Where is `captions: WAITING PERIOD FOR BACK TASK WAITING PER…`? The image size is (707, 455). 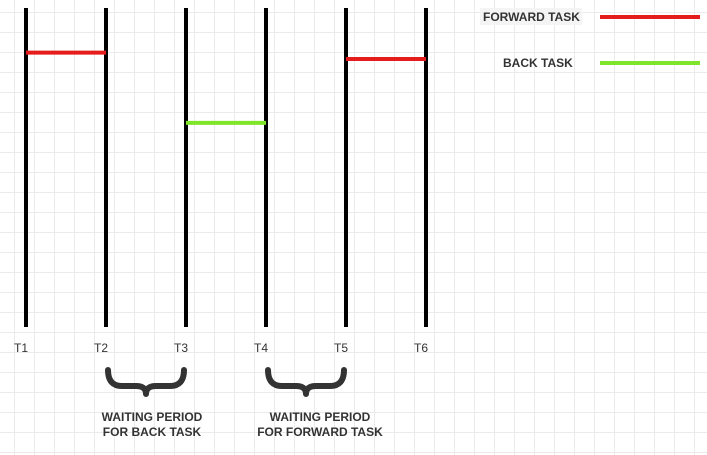
captions: WAITING PERIOD FOR BACK TASK WAITING PER… is located at coordinates (242, 424).